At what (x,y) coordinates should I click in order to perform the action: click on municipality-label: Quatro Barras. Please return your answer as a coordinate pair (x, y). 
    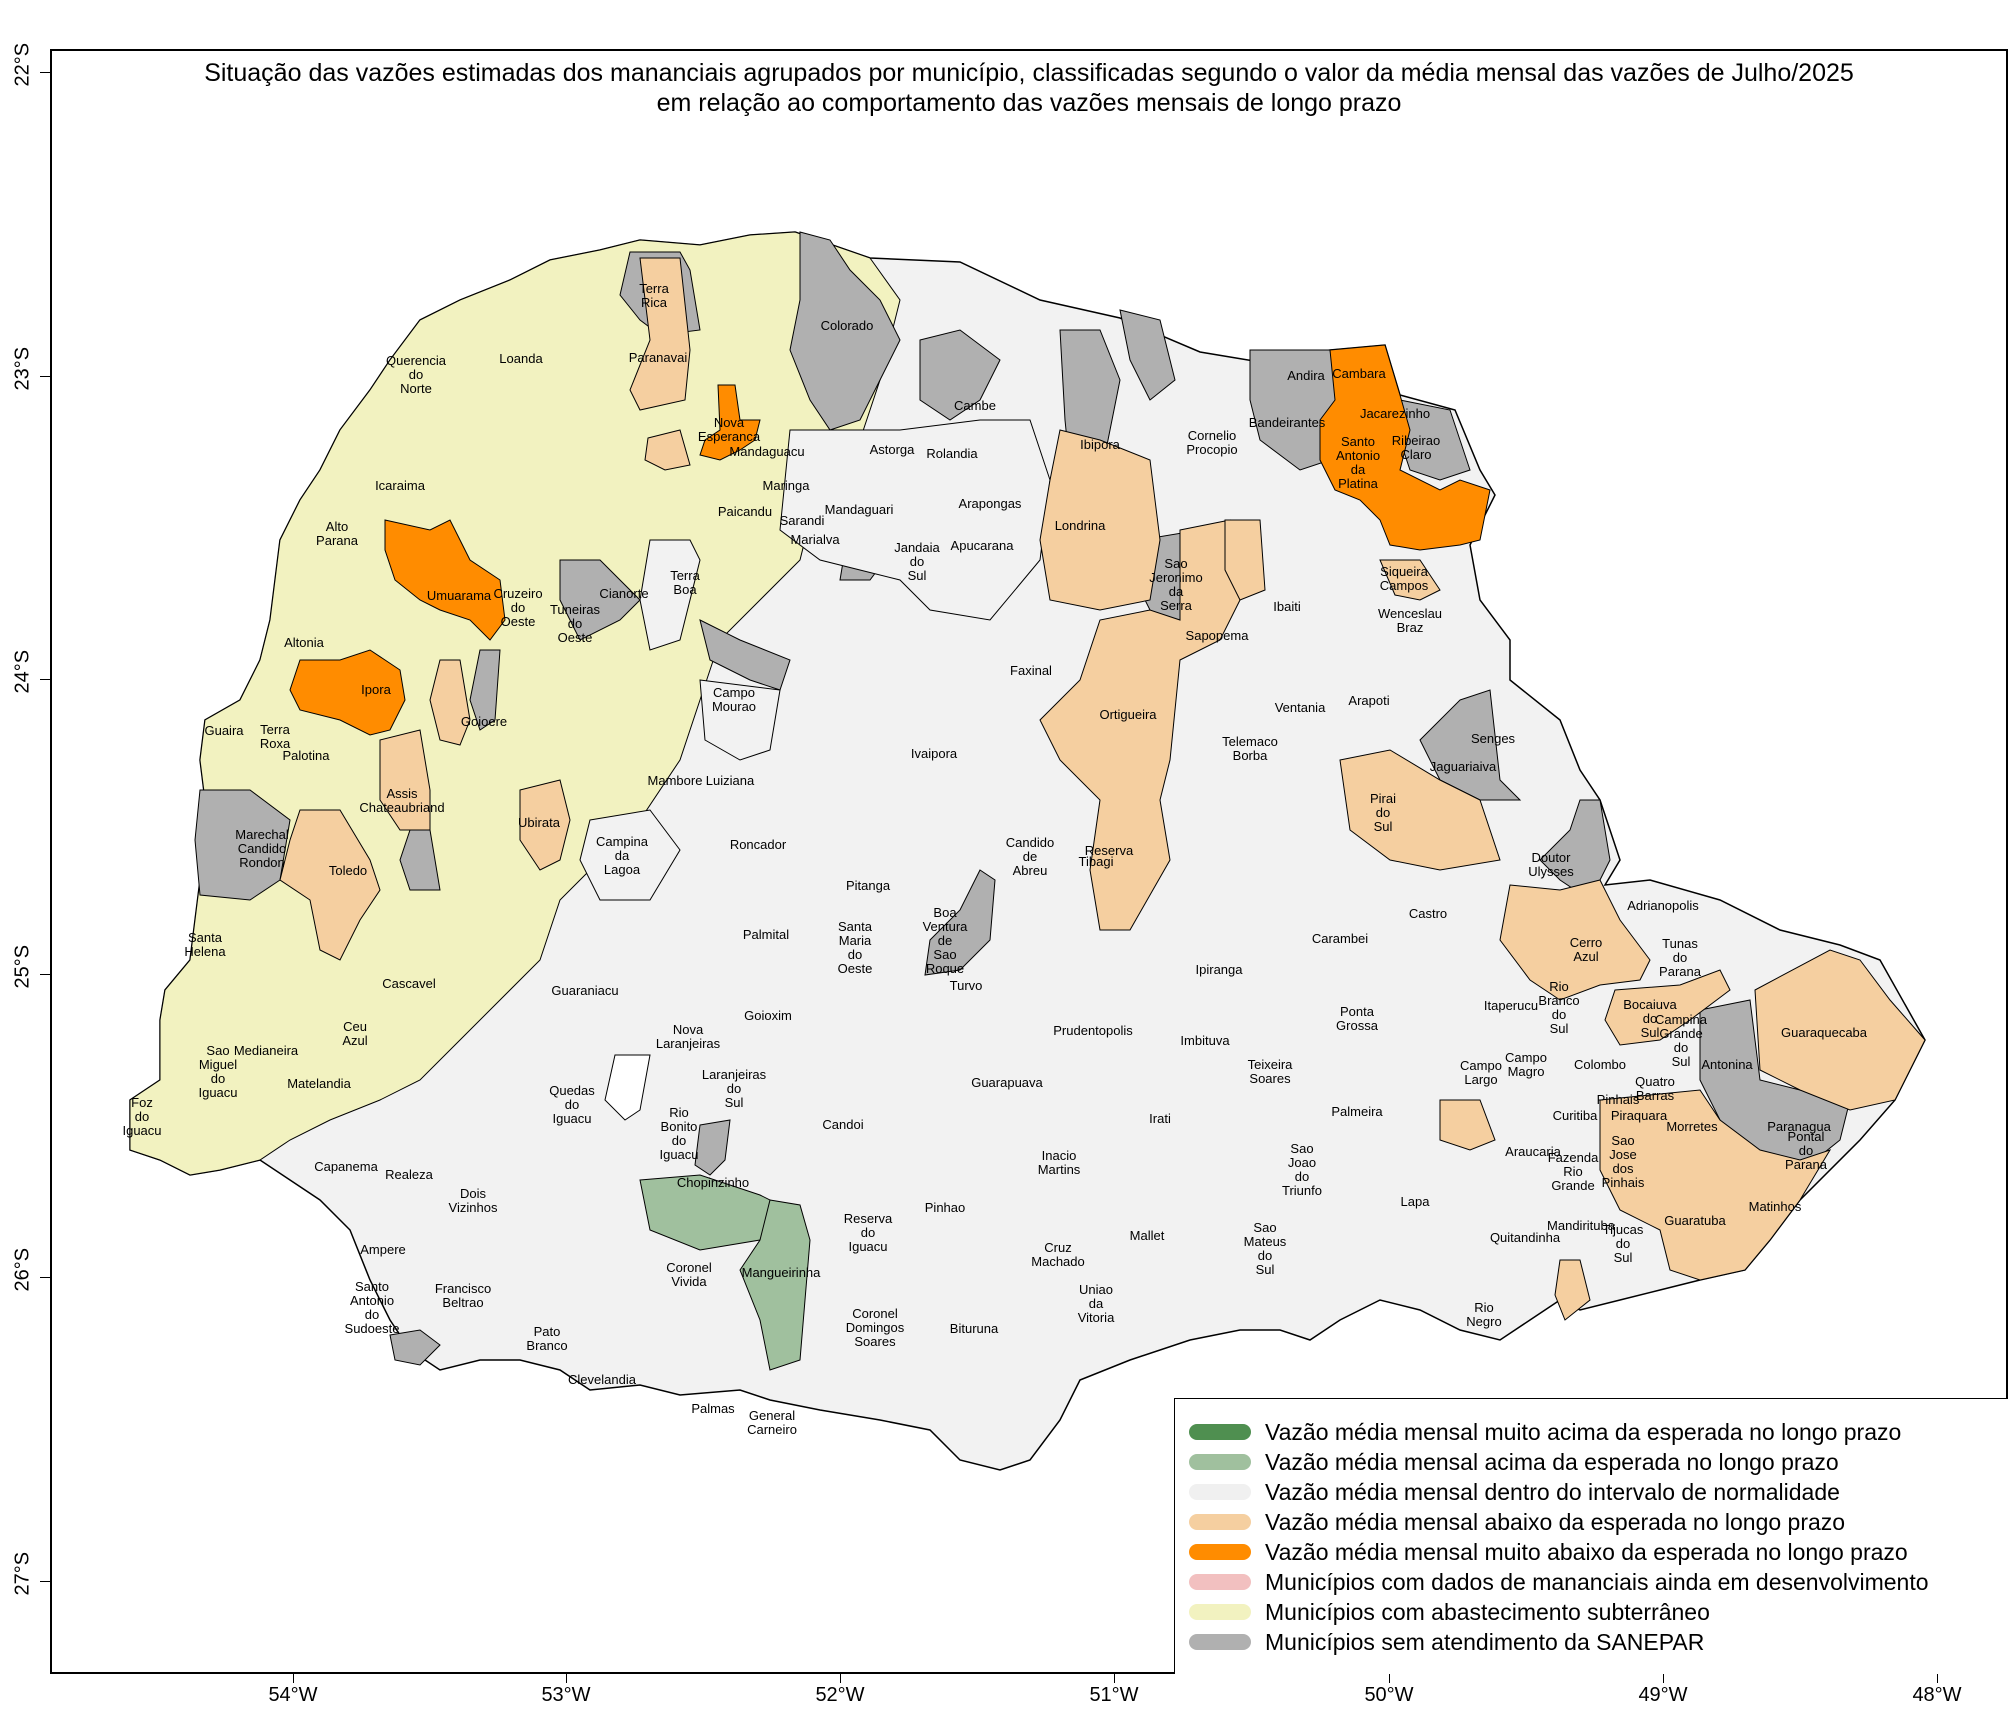
    Looking at the image, I should click on (1655, 1088).